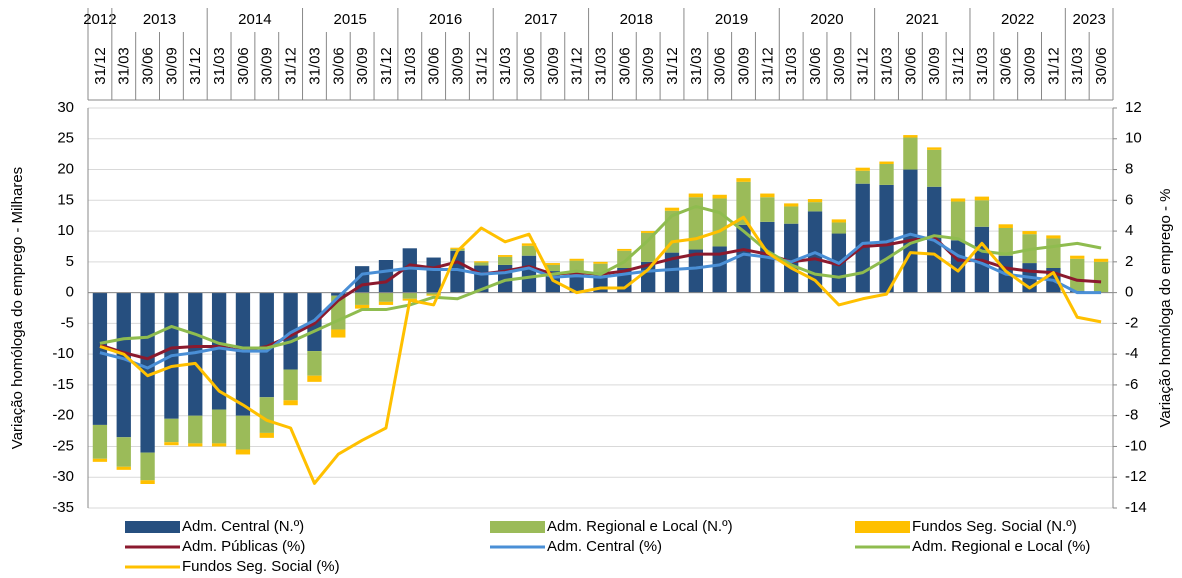 This screenshot has height=578, width=1182. I want to click on legend-label: Fundos Seg. Social (N.º), so click(994, 526).